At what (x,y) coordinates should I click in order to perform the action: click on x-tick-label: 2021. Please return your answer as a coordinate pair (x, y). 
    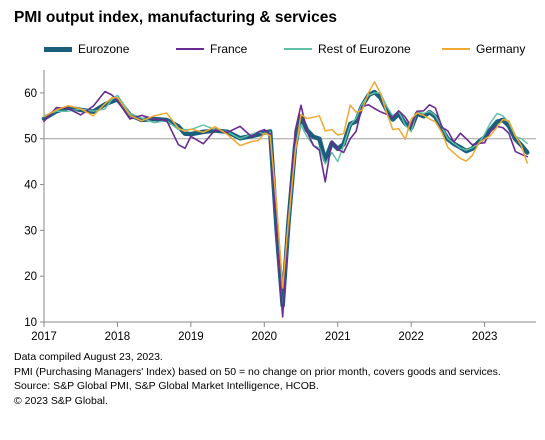
    Looking at the image, I should click on (338, 337).